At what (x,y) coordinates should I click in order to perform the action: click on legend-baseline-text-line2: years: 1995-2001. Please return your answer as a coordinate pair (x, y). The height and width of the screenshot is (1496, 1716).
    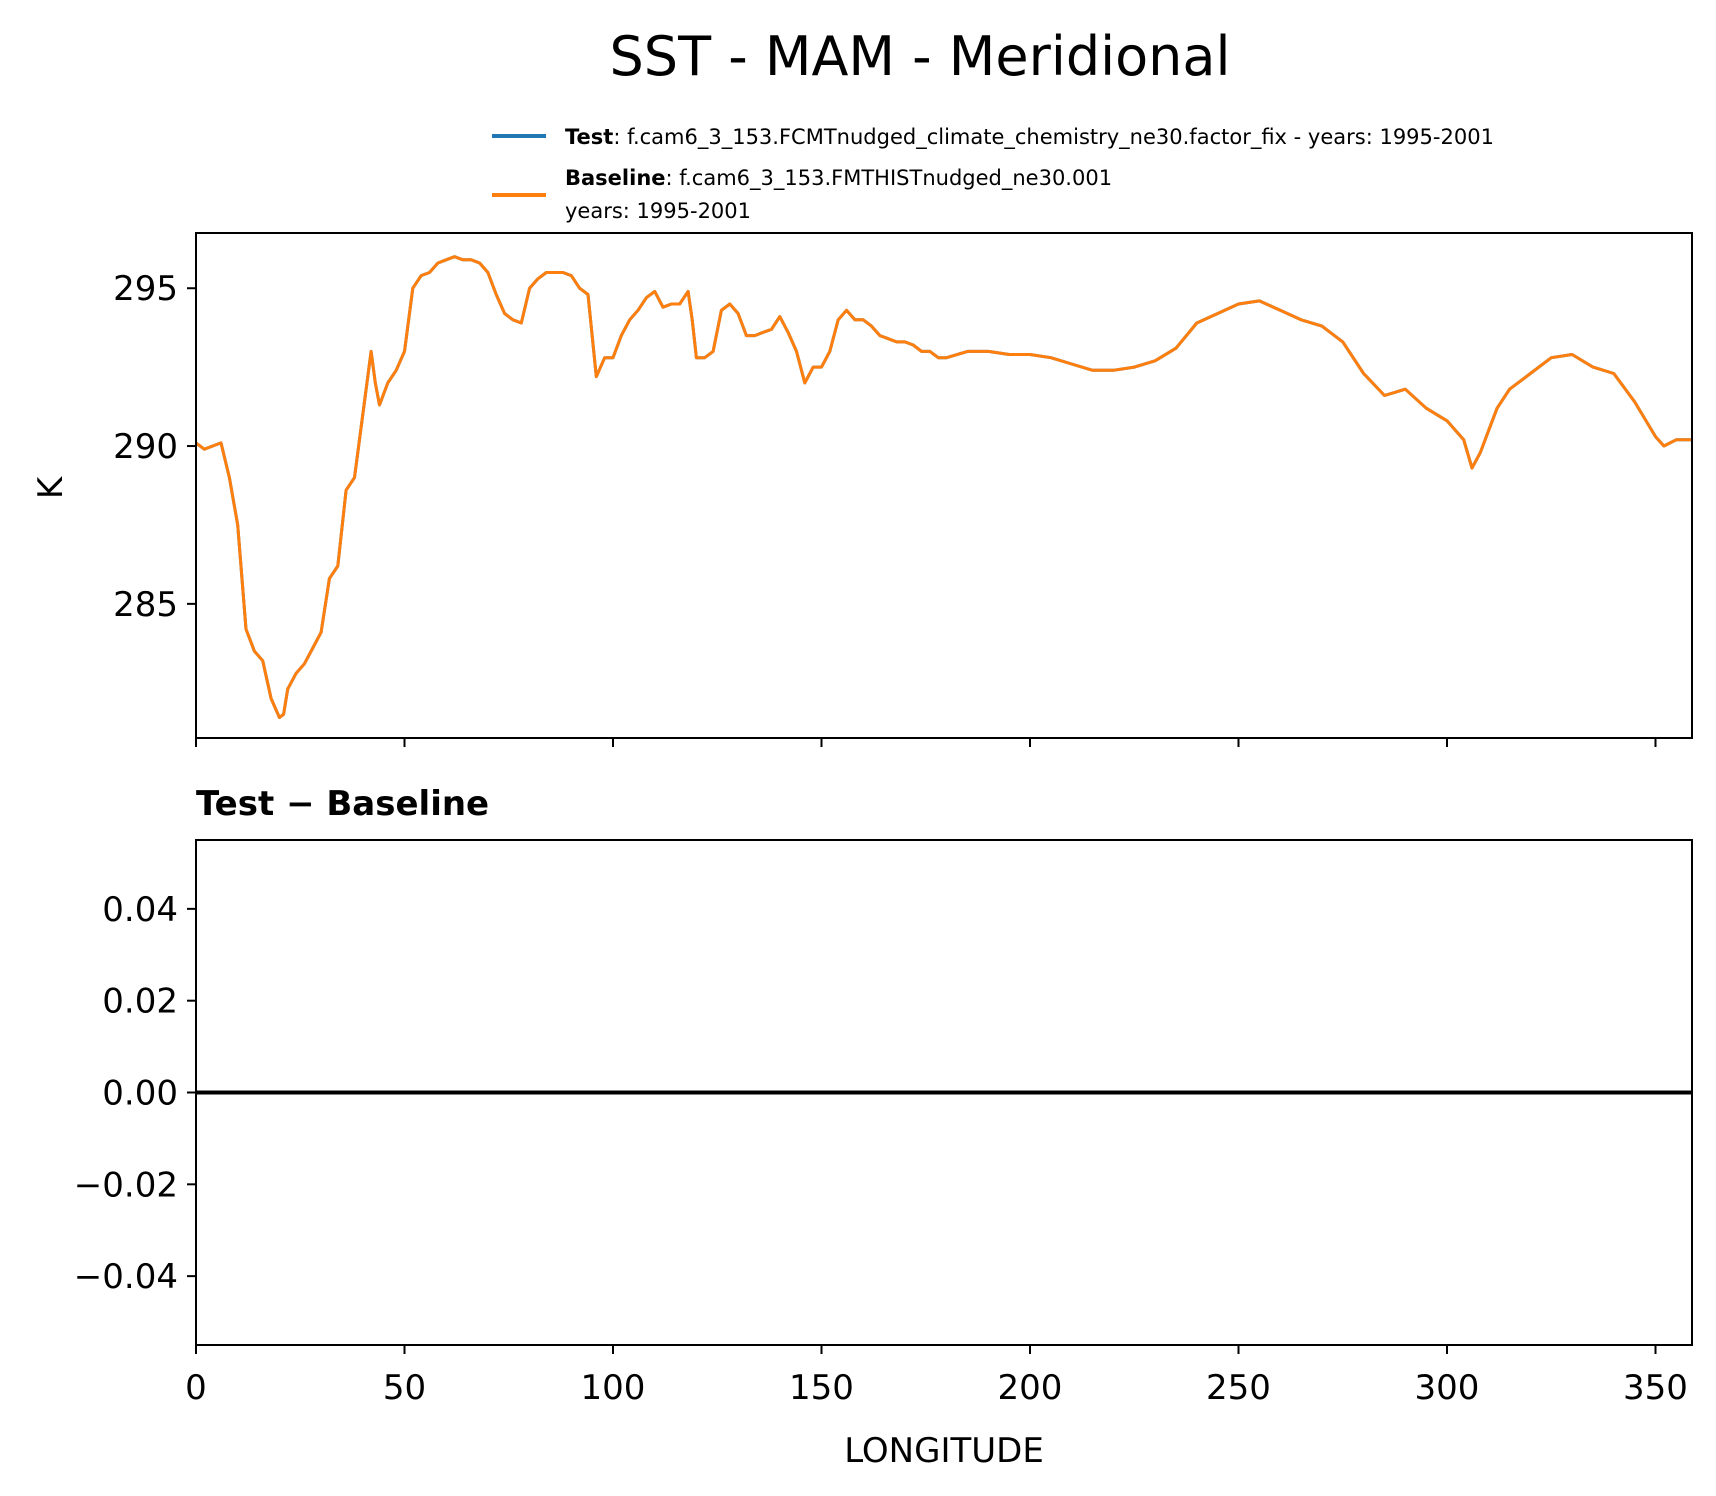
    Looking at the image, I should click on (658, 211).